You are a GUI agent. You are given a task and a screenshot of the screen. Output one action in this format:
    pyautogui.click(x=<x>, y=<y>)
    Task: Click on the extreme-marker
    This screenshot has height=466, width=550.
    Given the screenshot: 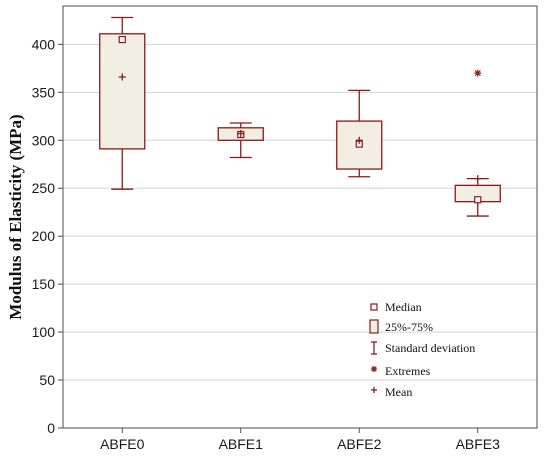 What is the action you would take?
    pyautogui.click(x=478, y=73)
    